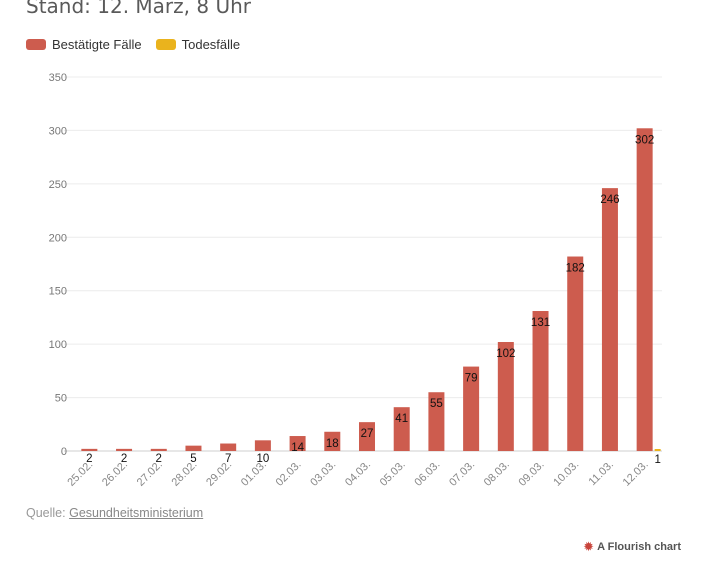 The height and width of the screenshot is (563, 704). I want to click on data-label-confirmed-4: 7, so click(228, 459).